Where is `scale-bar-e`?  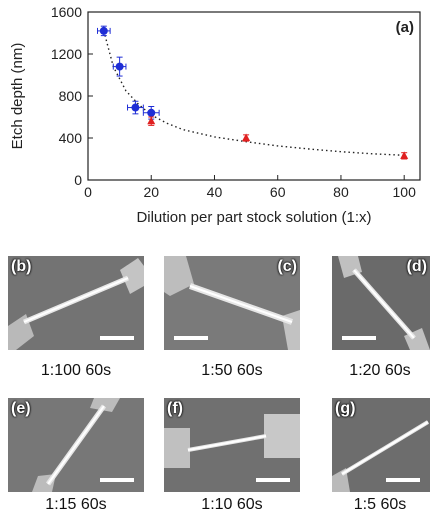 scale-bar-e is located at coordinates (117, 480).